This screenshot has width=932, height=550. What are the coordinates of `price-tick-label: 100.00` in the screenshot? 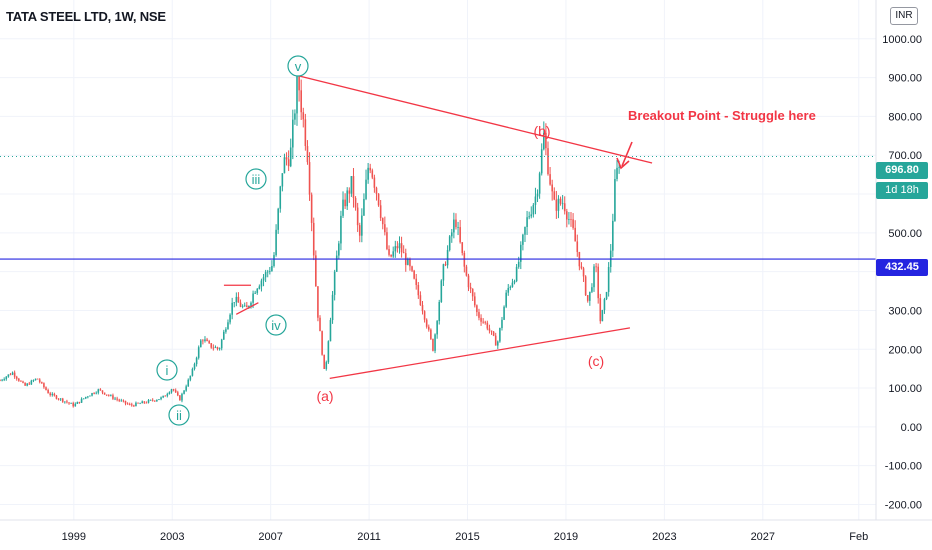 It's located at (905, 389).